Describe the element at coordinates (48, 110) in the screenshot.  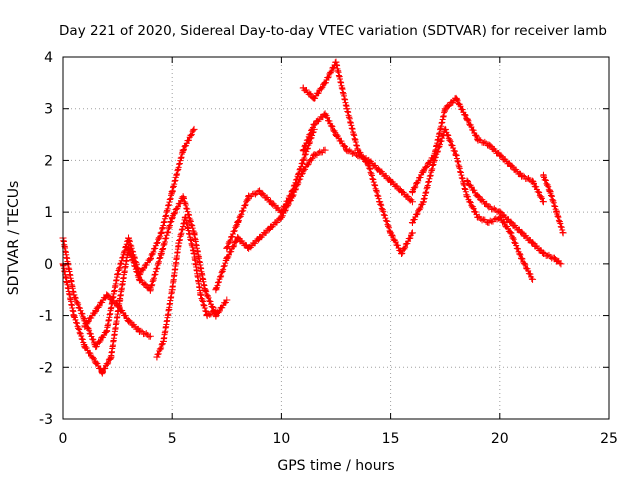
I see `y-tick-label: 3` at that location.